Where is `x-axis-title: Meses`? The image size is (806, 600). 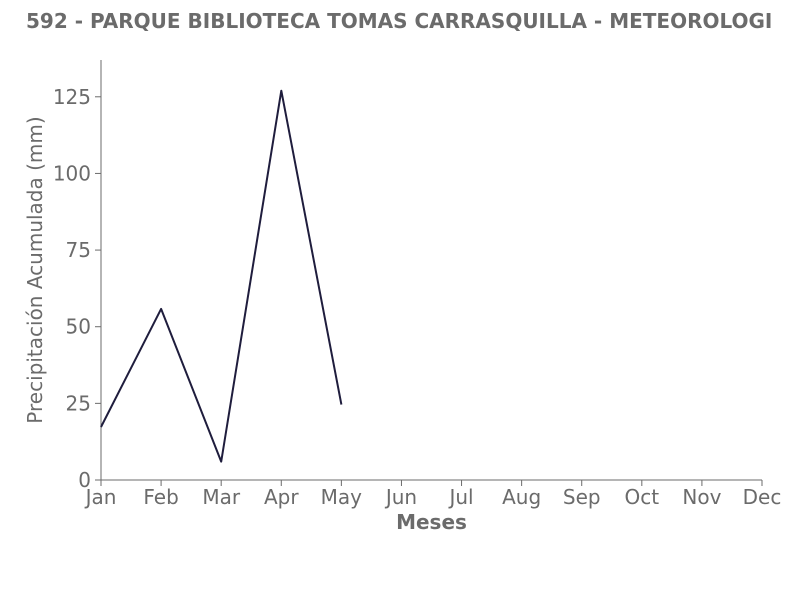 x-axis-title: Meses is located at coordinates (431, 522).